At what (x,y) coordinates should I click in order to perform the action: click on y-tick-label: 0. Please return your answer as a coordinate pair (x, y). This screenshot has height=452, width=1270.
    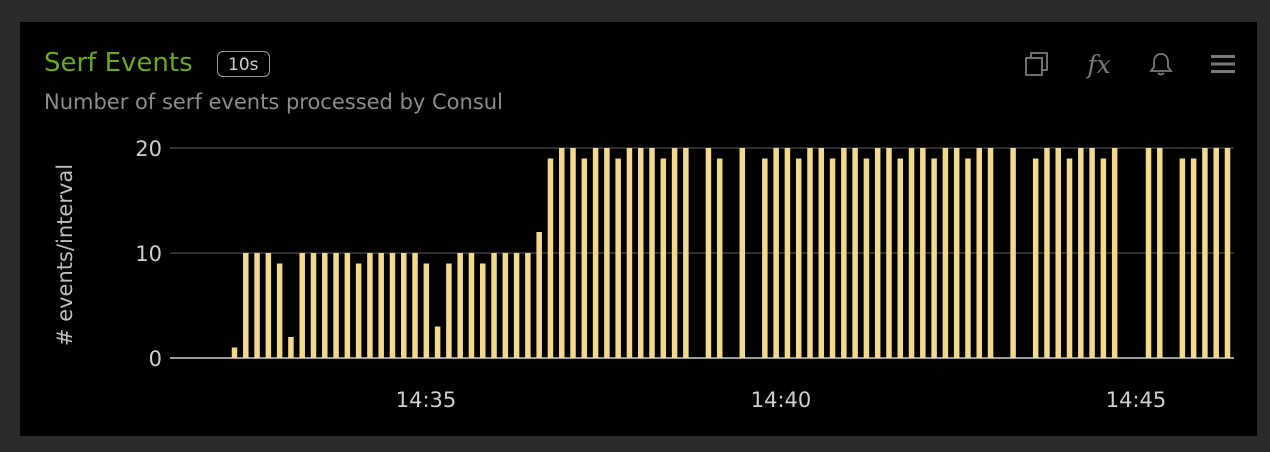
    Looking at the image, I should click on (155, 359).